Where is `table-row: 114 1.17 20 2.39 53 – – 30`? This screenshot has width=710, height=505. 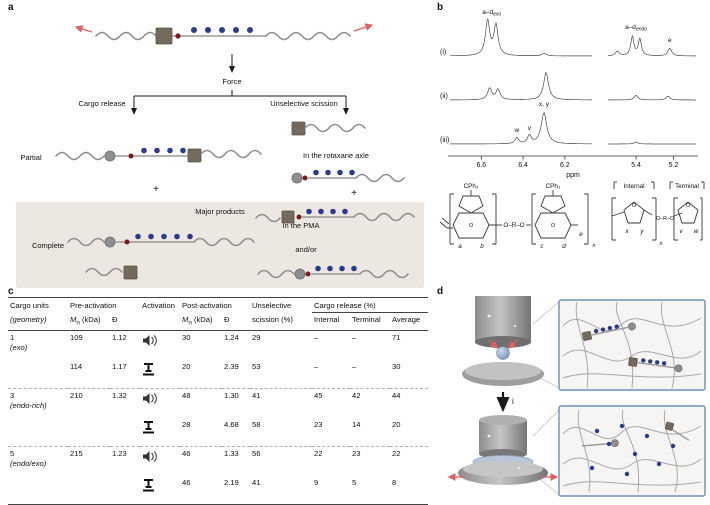 table-row: 114 1.17 20 2.39 53 – – 30 is located at coordinates (218, 374).